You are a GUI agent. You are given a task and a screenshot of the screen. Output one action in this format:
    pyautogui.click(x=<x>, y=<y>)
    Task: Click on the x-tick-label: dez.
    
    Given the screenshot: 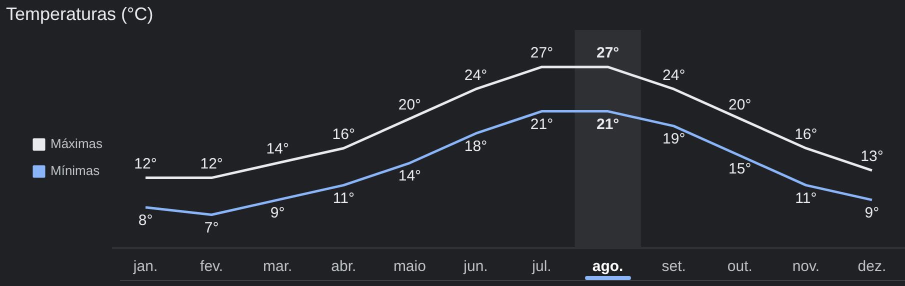 What is the action you would take?
    pyautogui.click(x=872, y=267)
    